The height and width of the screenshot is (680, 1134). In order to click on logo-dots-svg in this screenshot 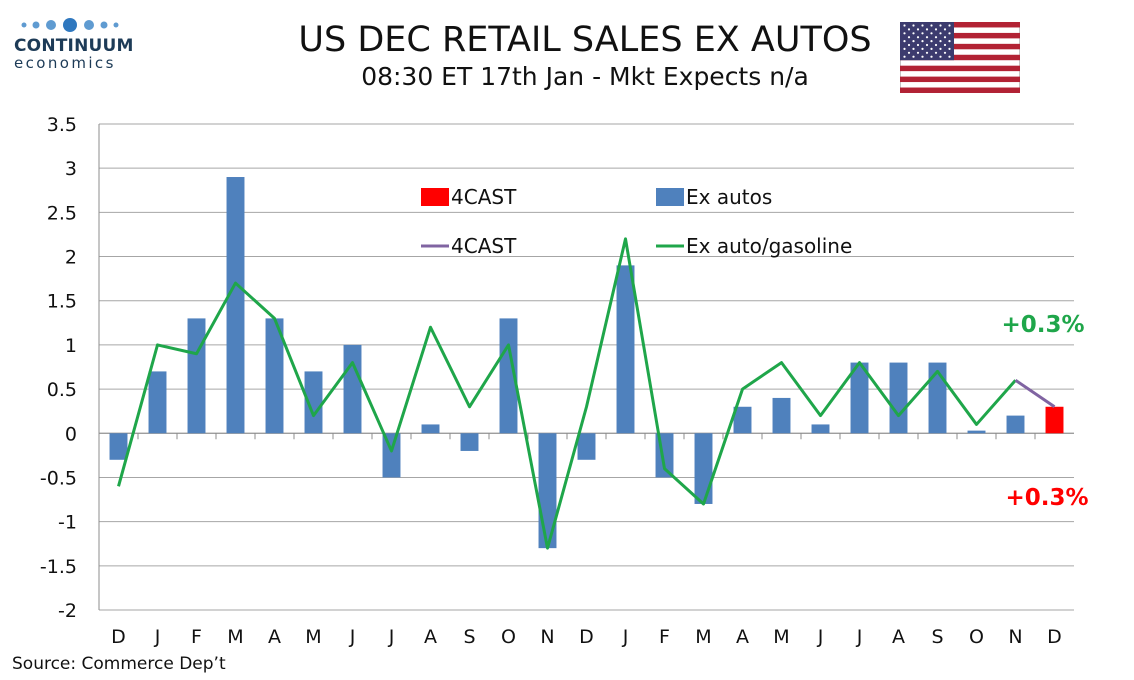, I will do `click(70, 25)`.